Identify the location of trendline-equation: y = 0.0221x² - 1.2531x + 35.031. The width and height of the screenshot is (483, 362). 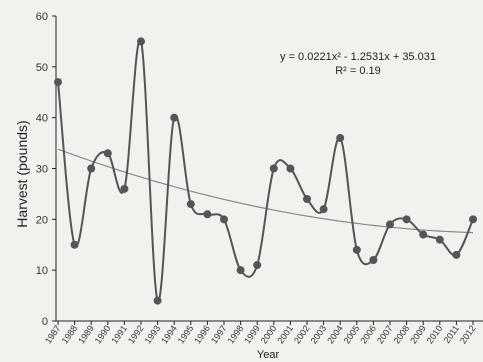
(358, 57).